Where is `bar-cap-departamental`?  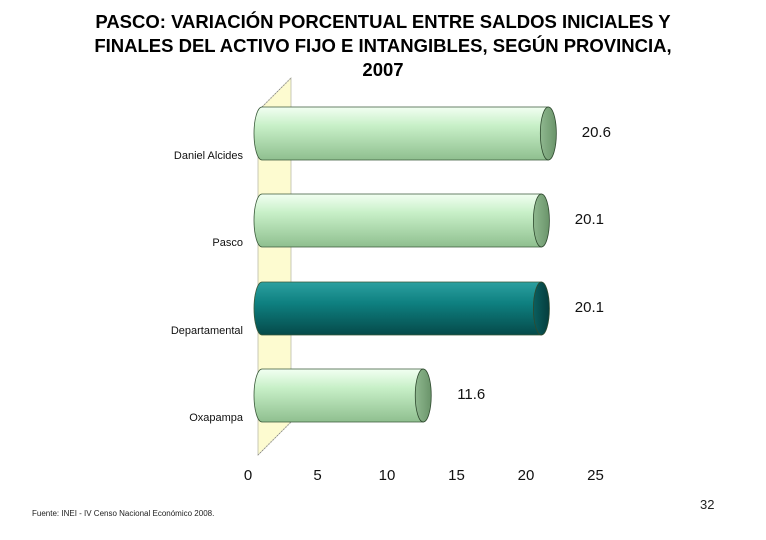 bar-cap-departamental is located at coordinates (541, 308).